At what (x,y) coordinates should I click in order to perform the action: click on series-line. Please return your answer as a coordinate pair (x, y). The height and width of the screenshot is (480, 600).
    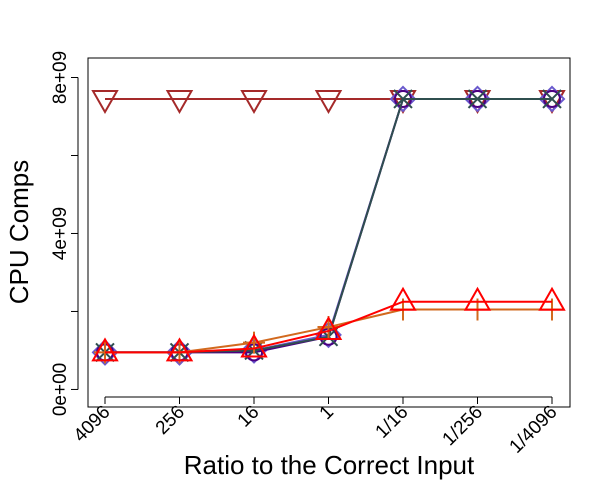
    Looking at the image, I should click on (328, 327).